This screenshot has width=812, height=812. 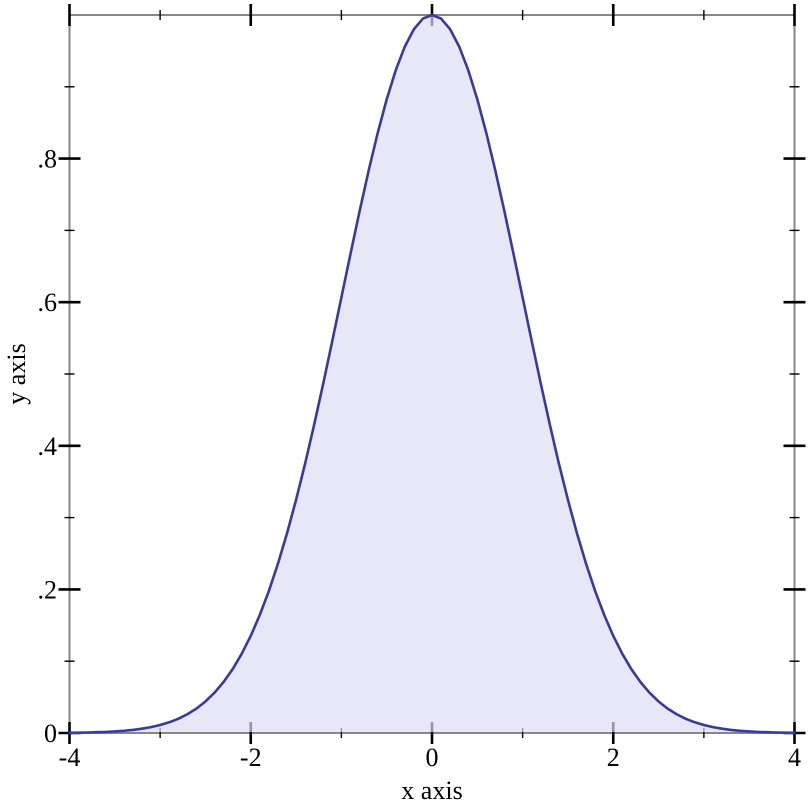 What do you see at coordinates (613, 757) in the screenshot?
I see `x-tick-label: 2` at bounding box center [613, 757].